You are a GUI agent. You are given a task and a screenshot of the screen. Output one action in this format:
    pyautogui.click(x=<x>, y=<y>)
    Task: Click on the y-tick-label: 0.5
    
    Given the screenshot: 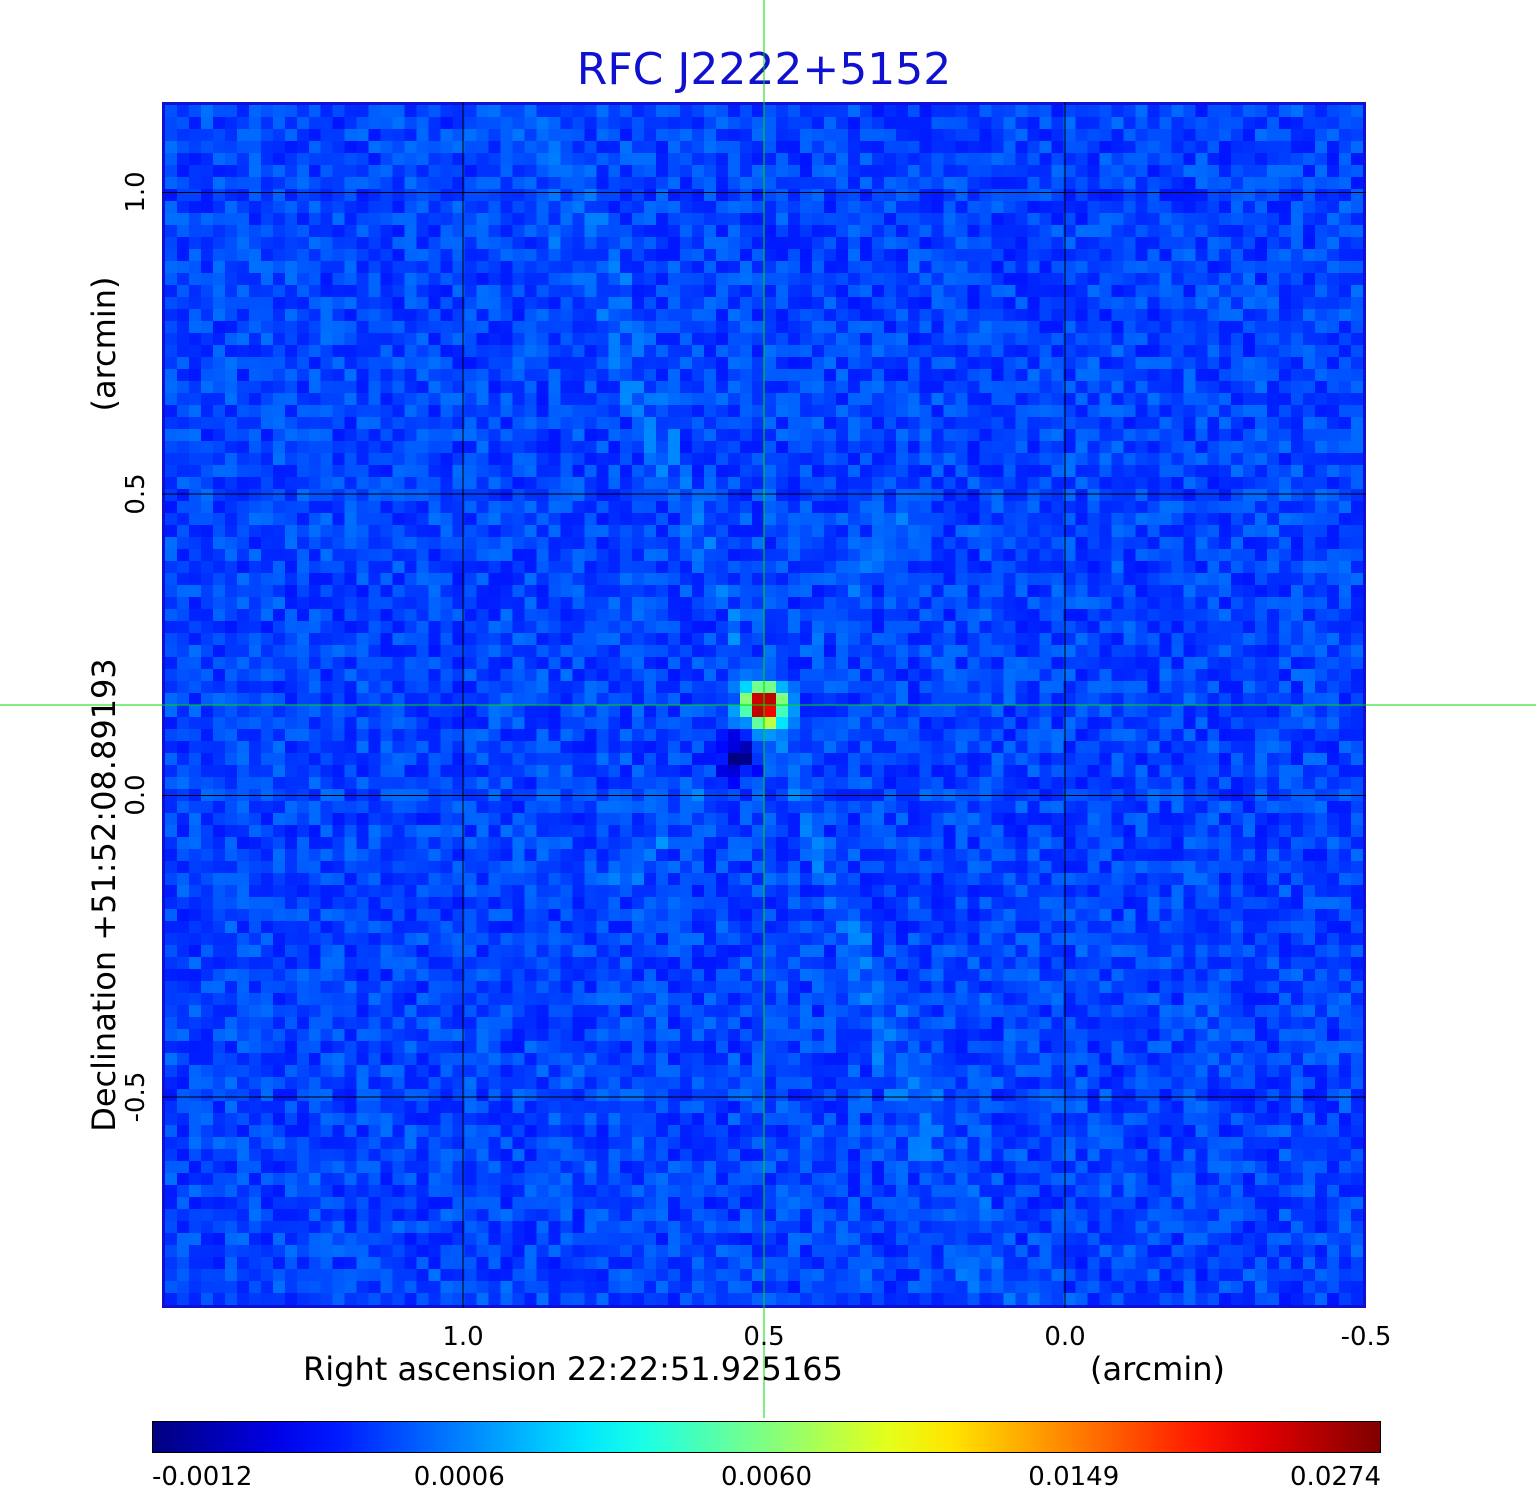 What is the action you would take?
    pyautogui.click(x=136, y=494)
    